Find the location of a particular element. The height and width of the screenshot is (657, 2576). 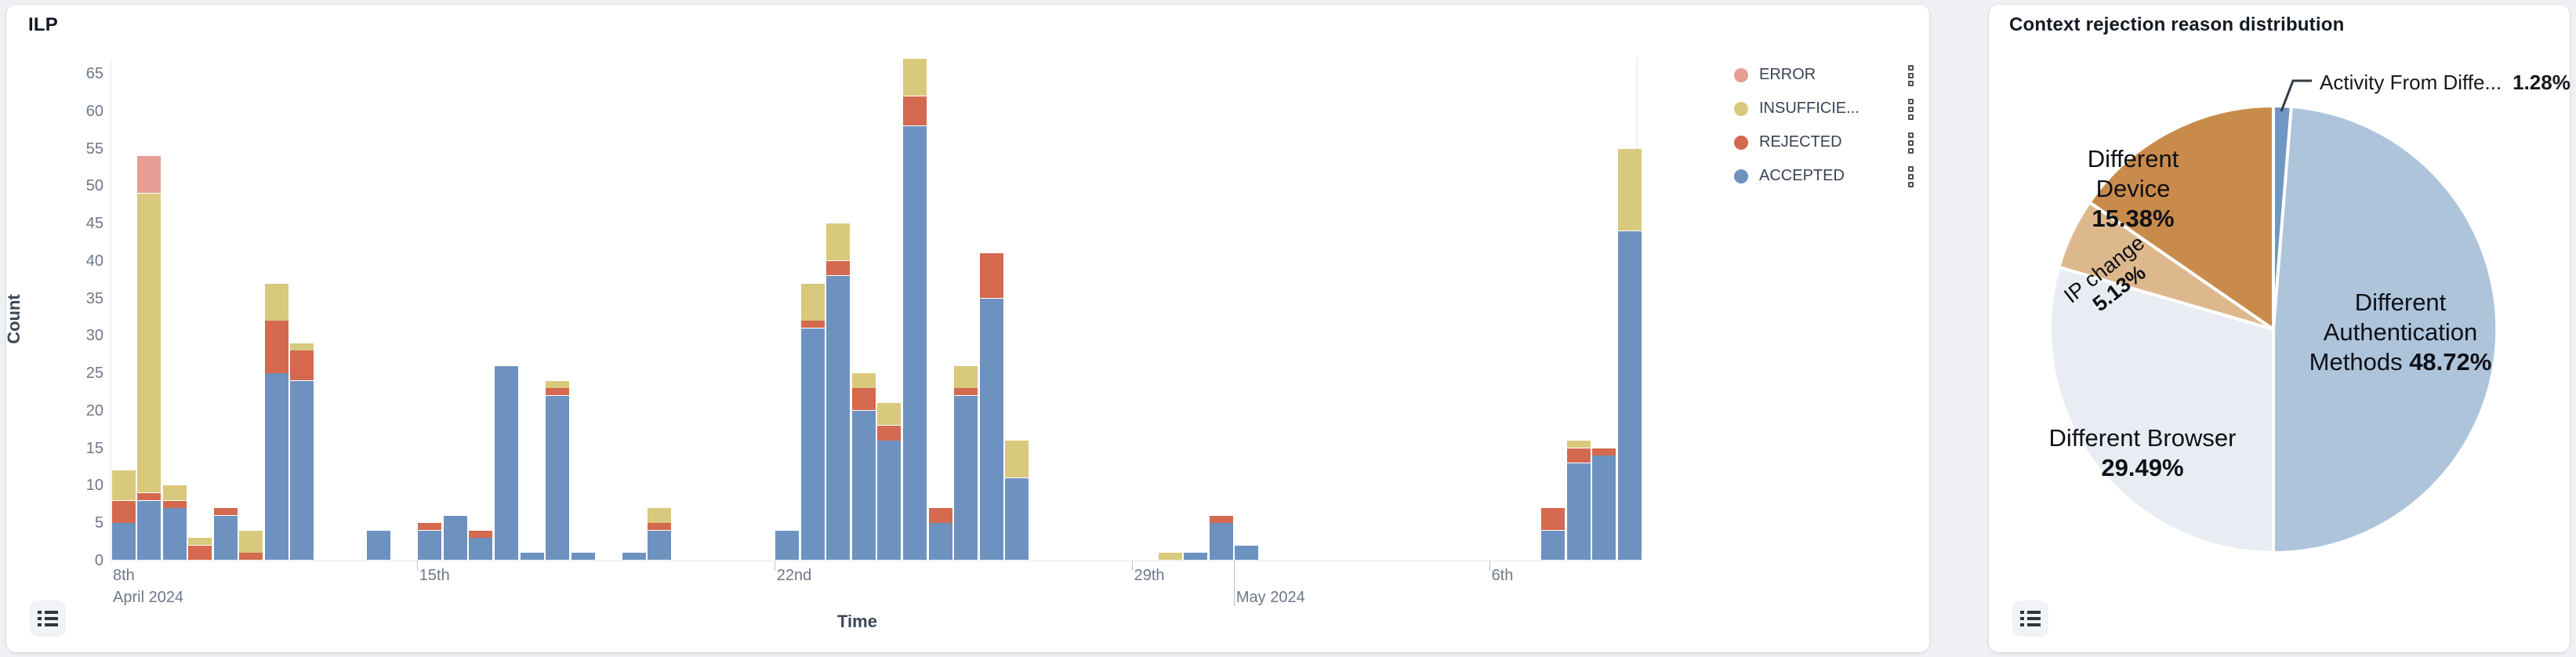

x-axis-tick-label: 6th is located at coordinates (1503, 575).